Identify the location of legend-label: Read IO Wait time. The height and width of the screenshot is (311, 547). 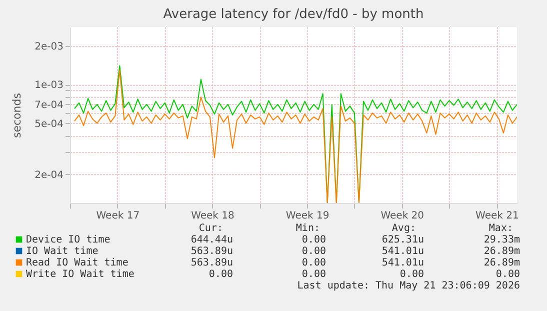
(77, 263).